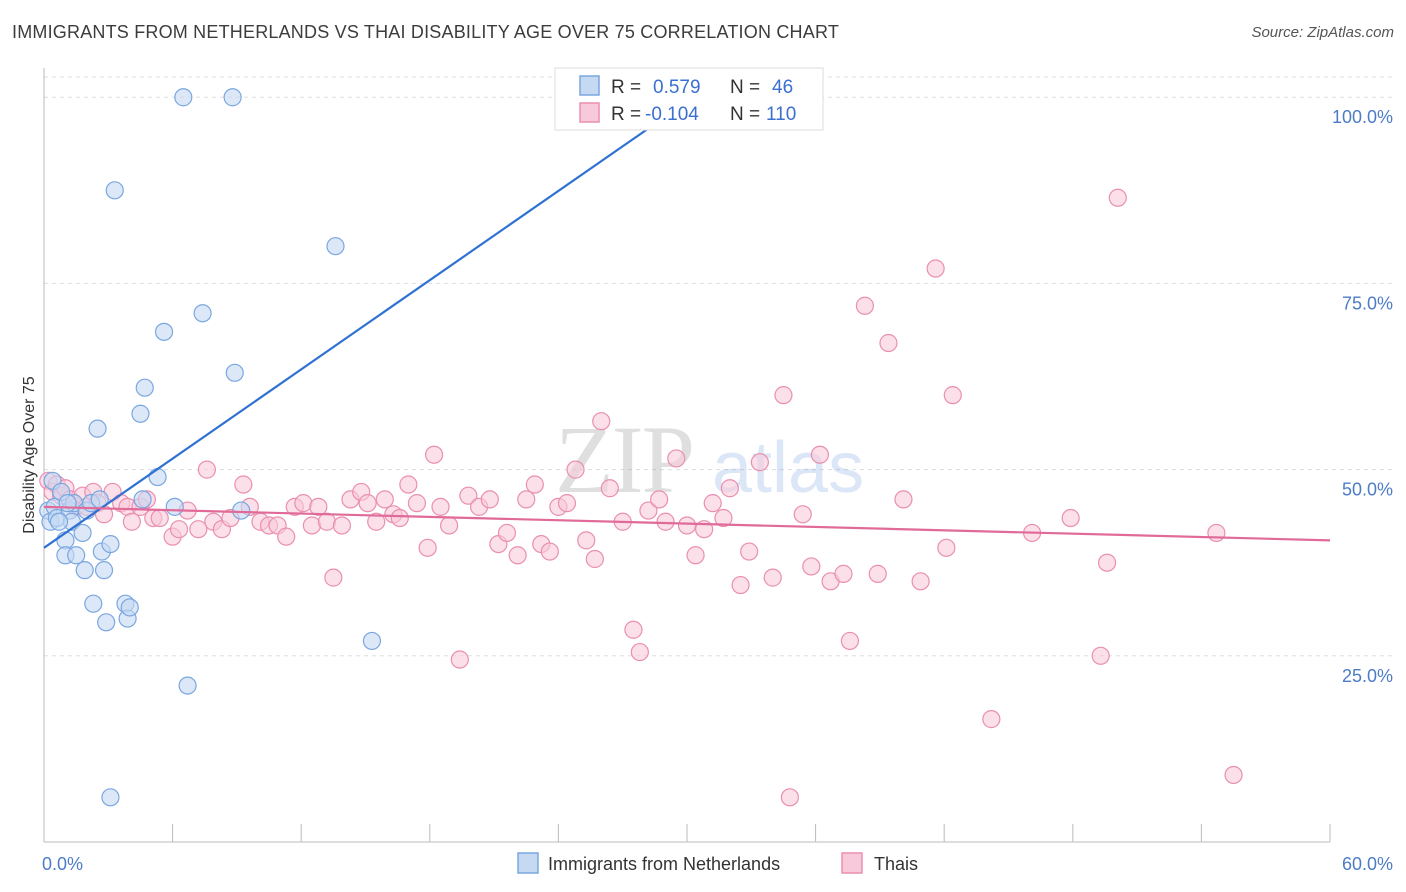 This screenshot has height=892, width=1406. What do you see at coordinates (1362, 117) in the screenshot?
I see `y-tick-label: 100.0%` at bounding box center [1362, 117].